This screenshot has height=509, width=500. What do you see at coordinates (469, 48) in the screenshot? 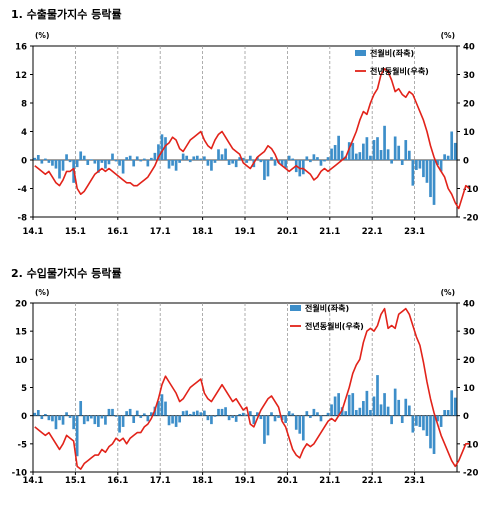
I see `y-right-tick-label: 40` at bounding box center [469, 48].